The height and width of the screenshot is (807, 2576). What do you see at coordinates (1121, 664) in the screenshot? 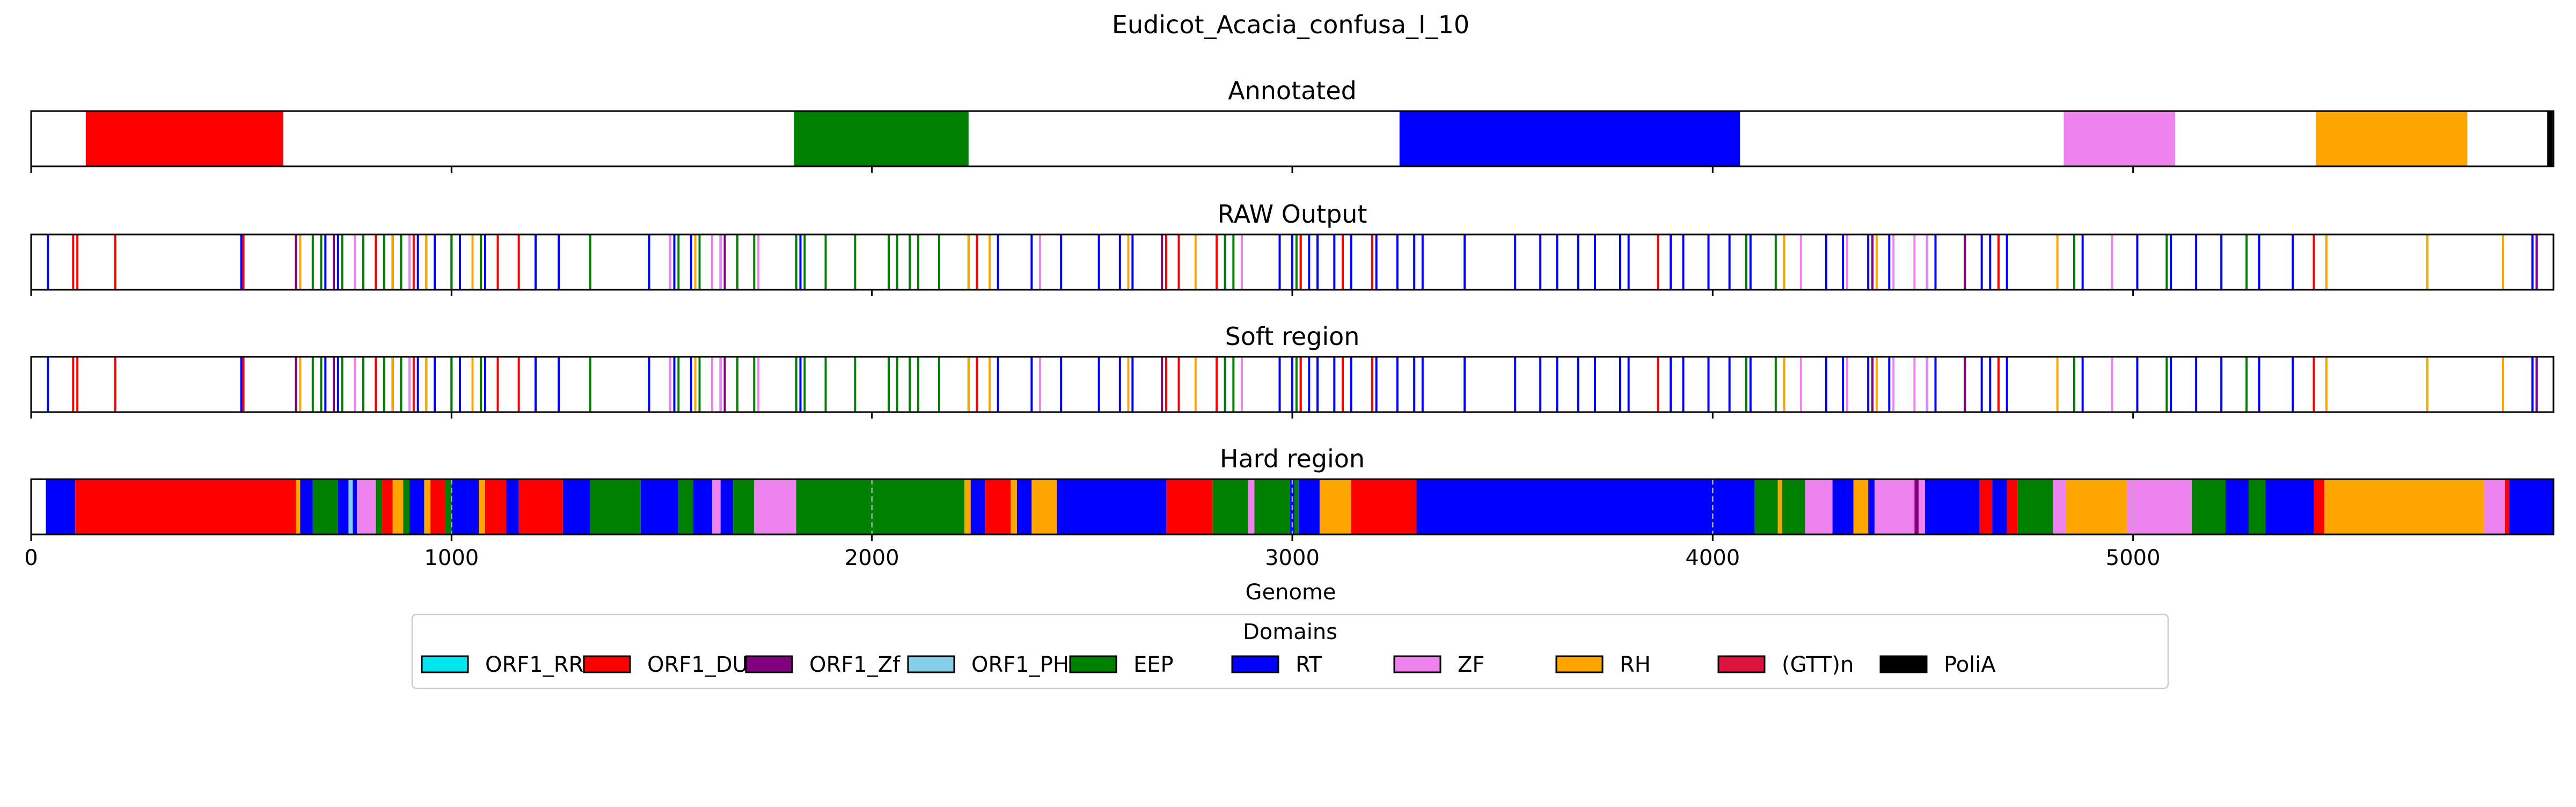
I see `legend-item: EEP` at bounding box center [1121, 664].